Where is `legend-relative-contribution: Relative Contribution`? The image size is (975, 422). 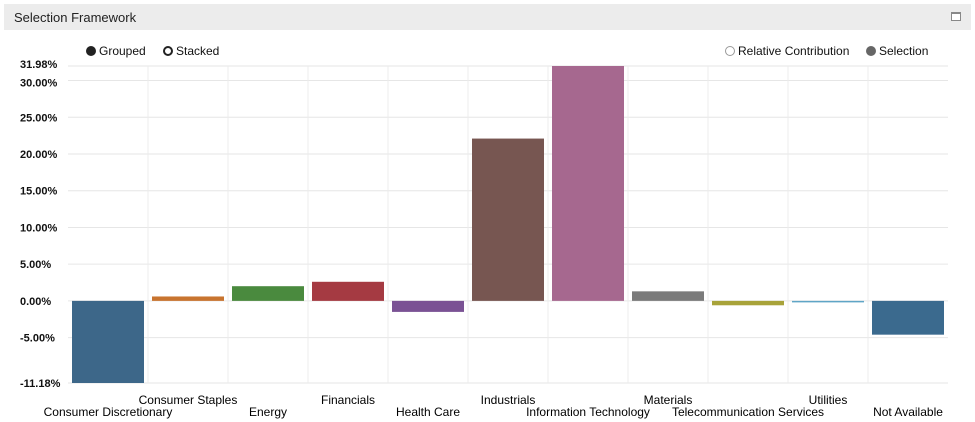 legend-relative-contribution: Relative Contribution is located at coordinates (787, 51).